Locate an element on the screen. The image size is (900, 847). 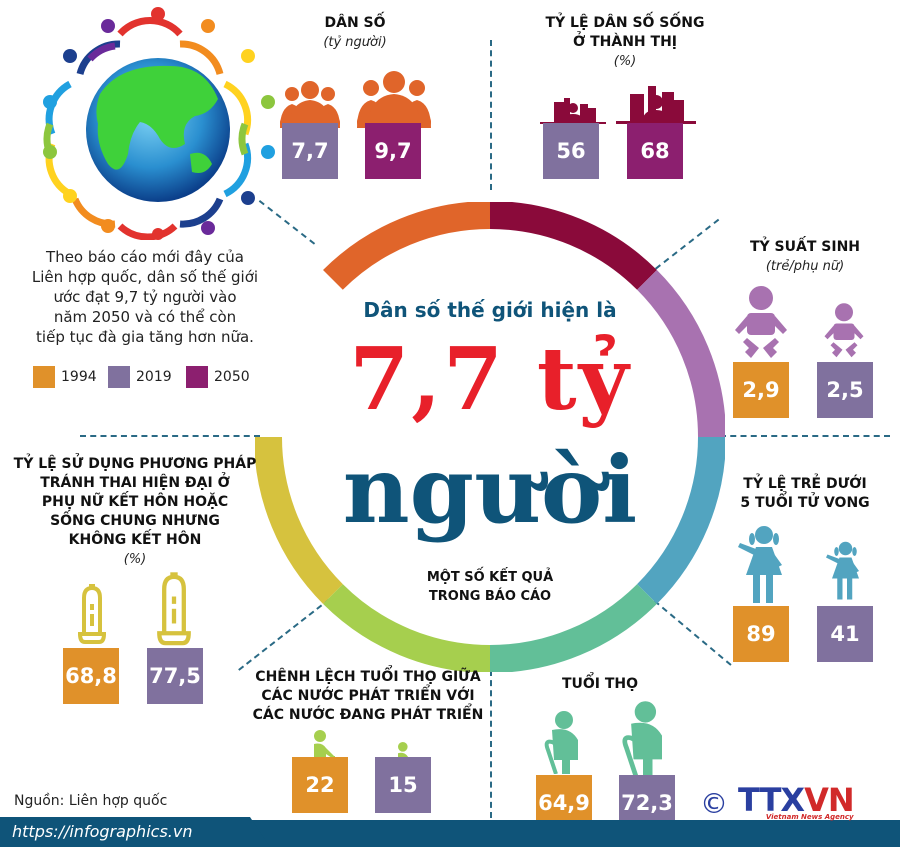
headline-word: người is located at coordinates (490, 490).